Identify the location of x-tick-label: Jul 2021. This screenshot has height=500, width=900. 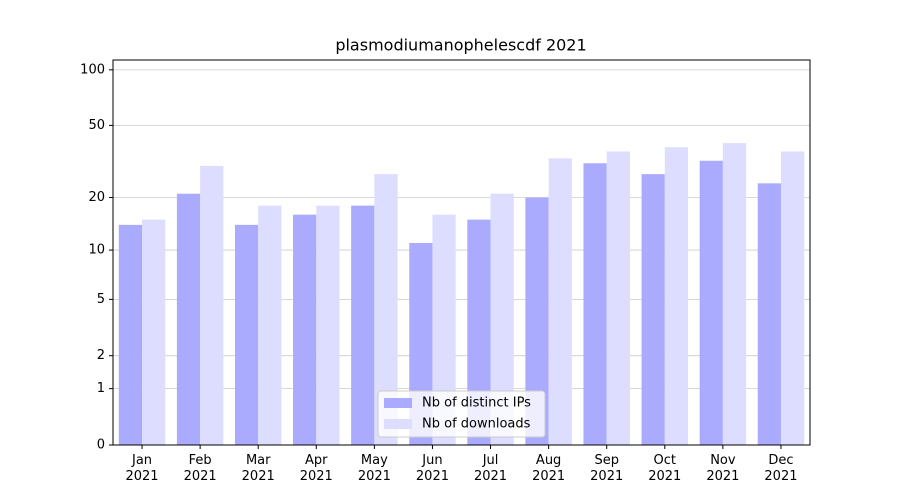
(490, 468).